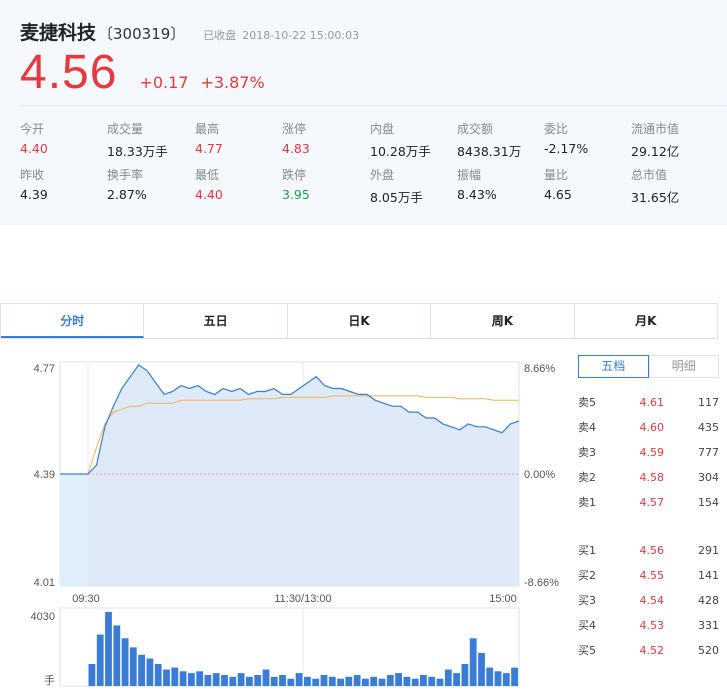 The height and width of the screenshot is (698, 727). Describe the element at coordinates (327, 184) in the screenshot. I see `stat-item: 跌停 3.95` at that location.